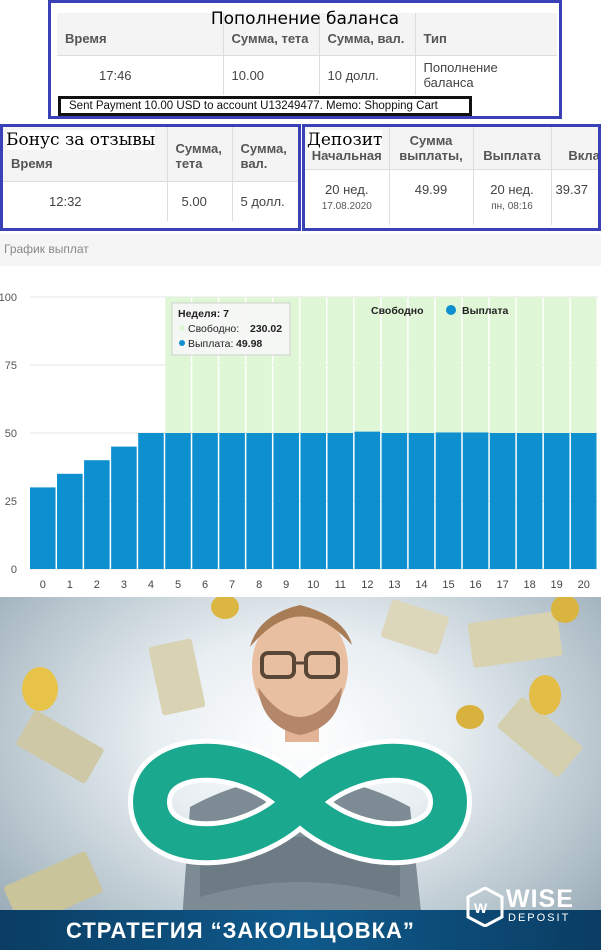 Image resolution: width=601 pixels, height=950 pixels. Describe the element at coordinates (305, 19) in the screenshot. I see `panel-title: Пополнение баланса` at that location.